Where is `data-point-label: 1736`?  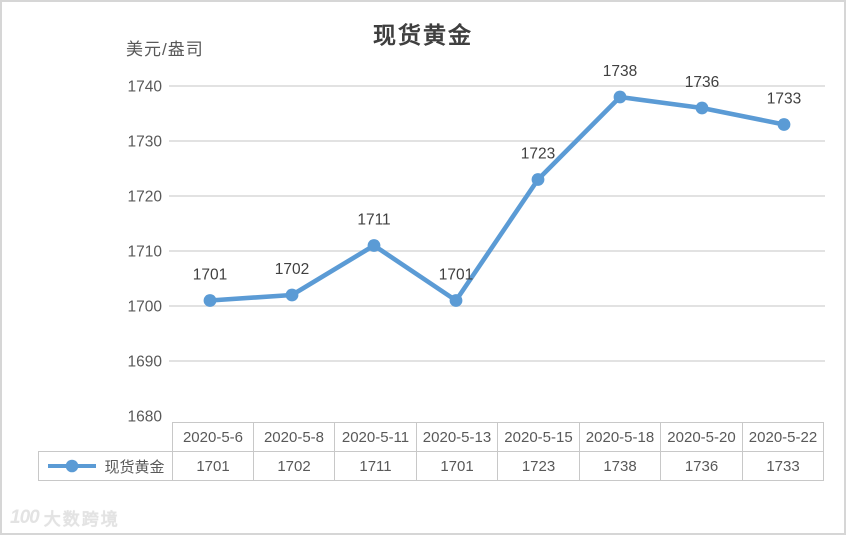 data-point-label: 1736 is located at coordinates (702, 82).